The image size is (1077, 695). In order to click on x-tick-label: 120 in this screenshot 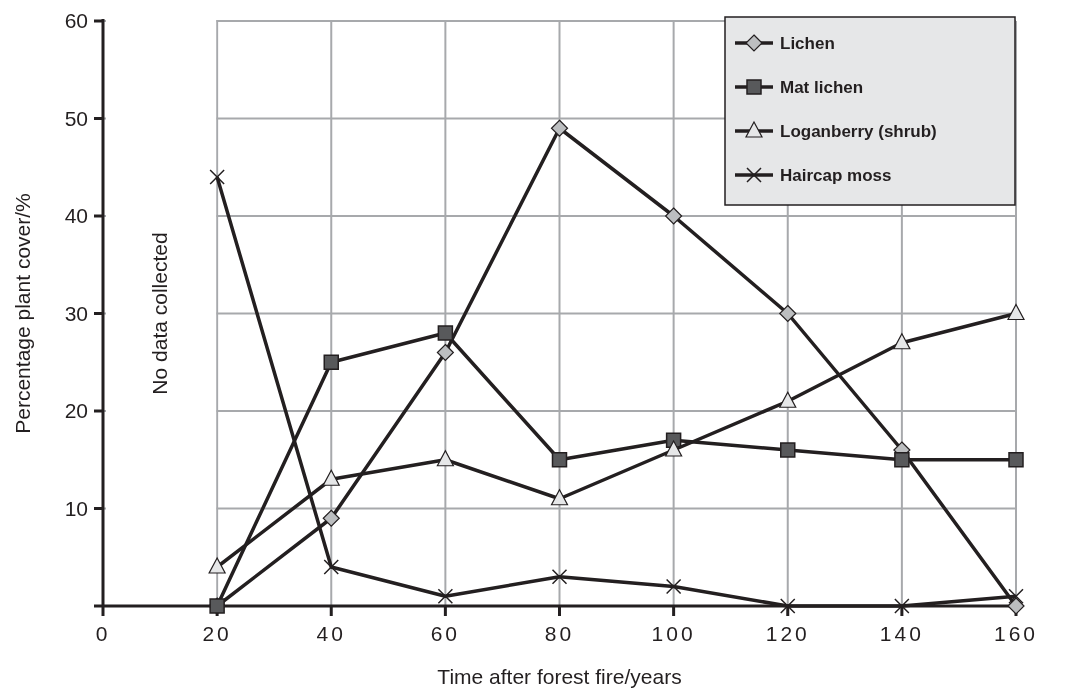, I will do `click(787, 633)`.